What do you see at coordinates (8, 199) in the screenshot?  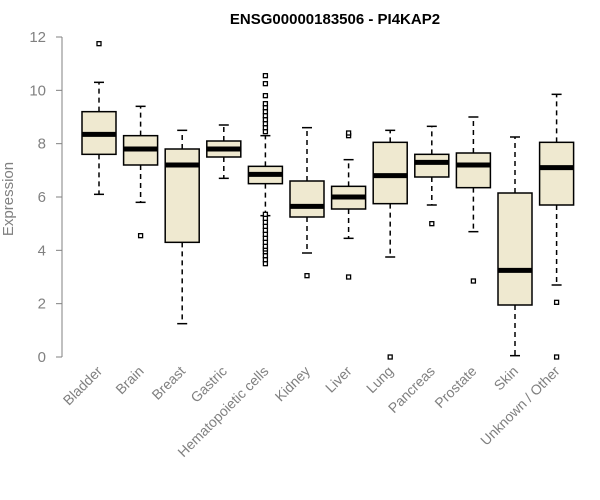 I see `y-axis-label: Expression` at bounding box center [8, 199].